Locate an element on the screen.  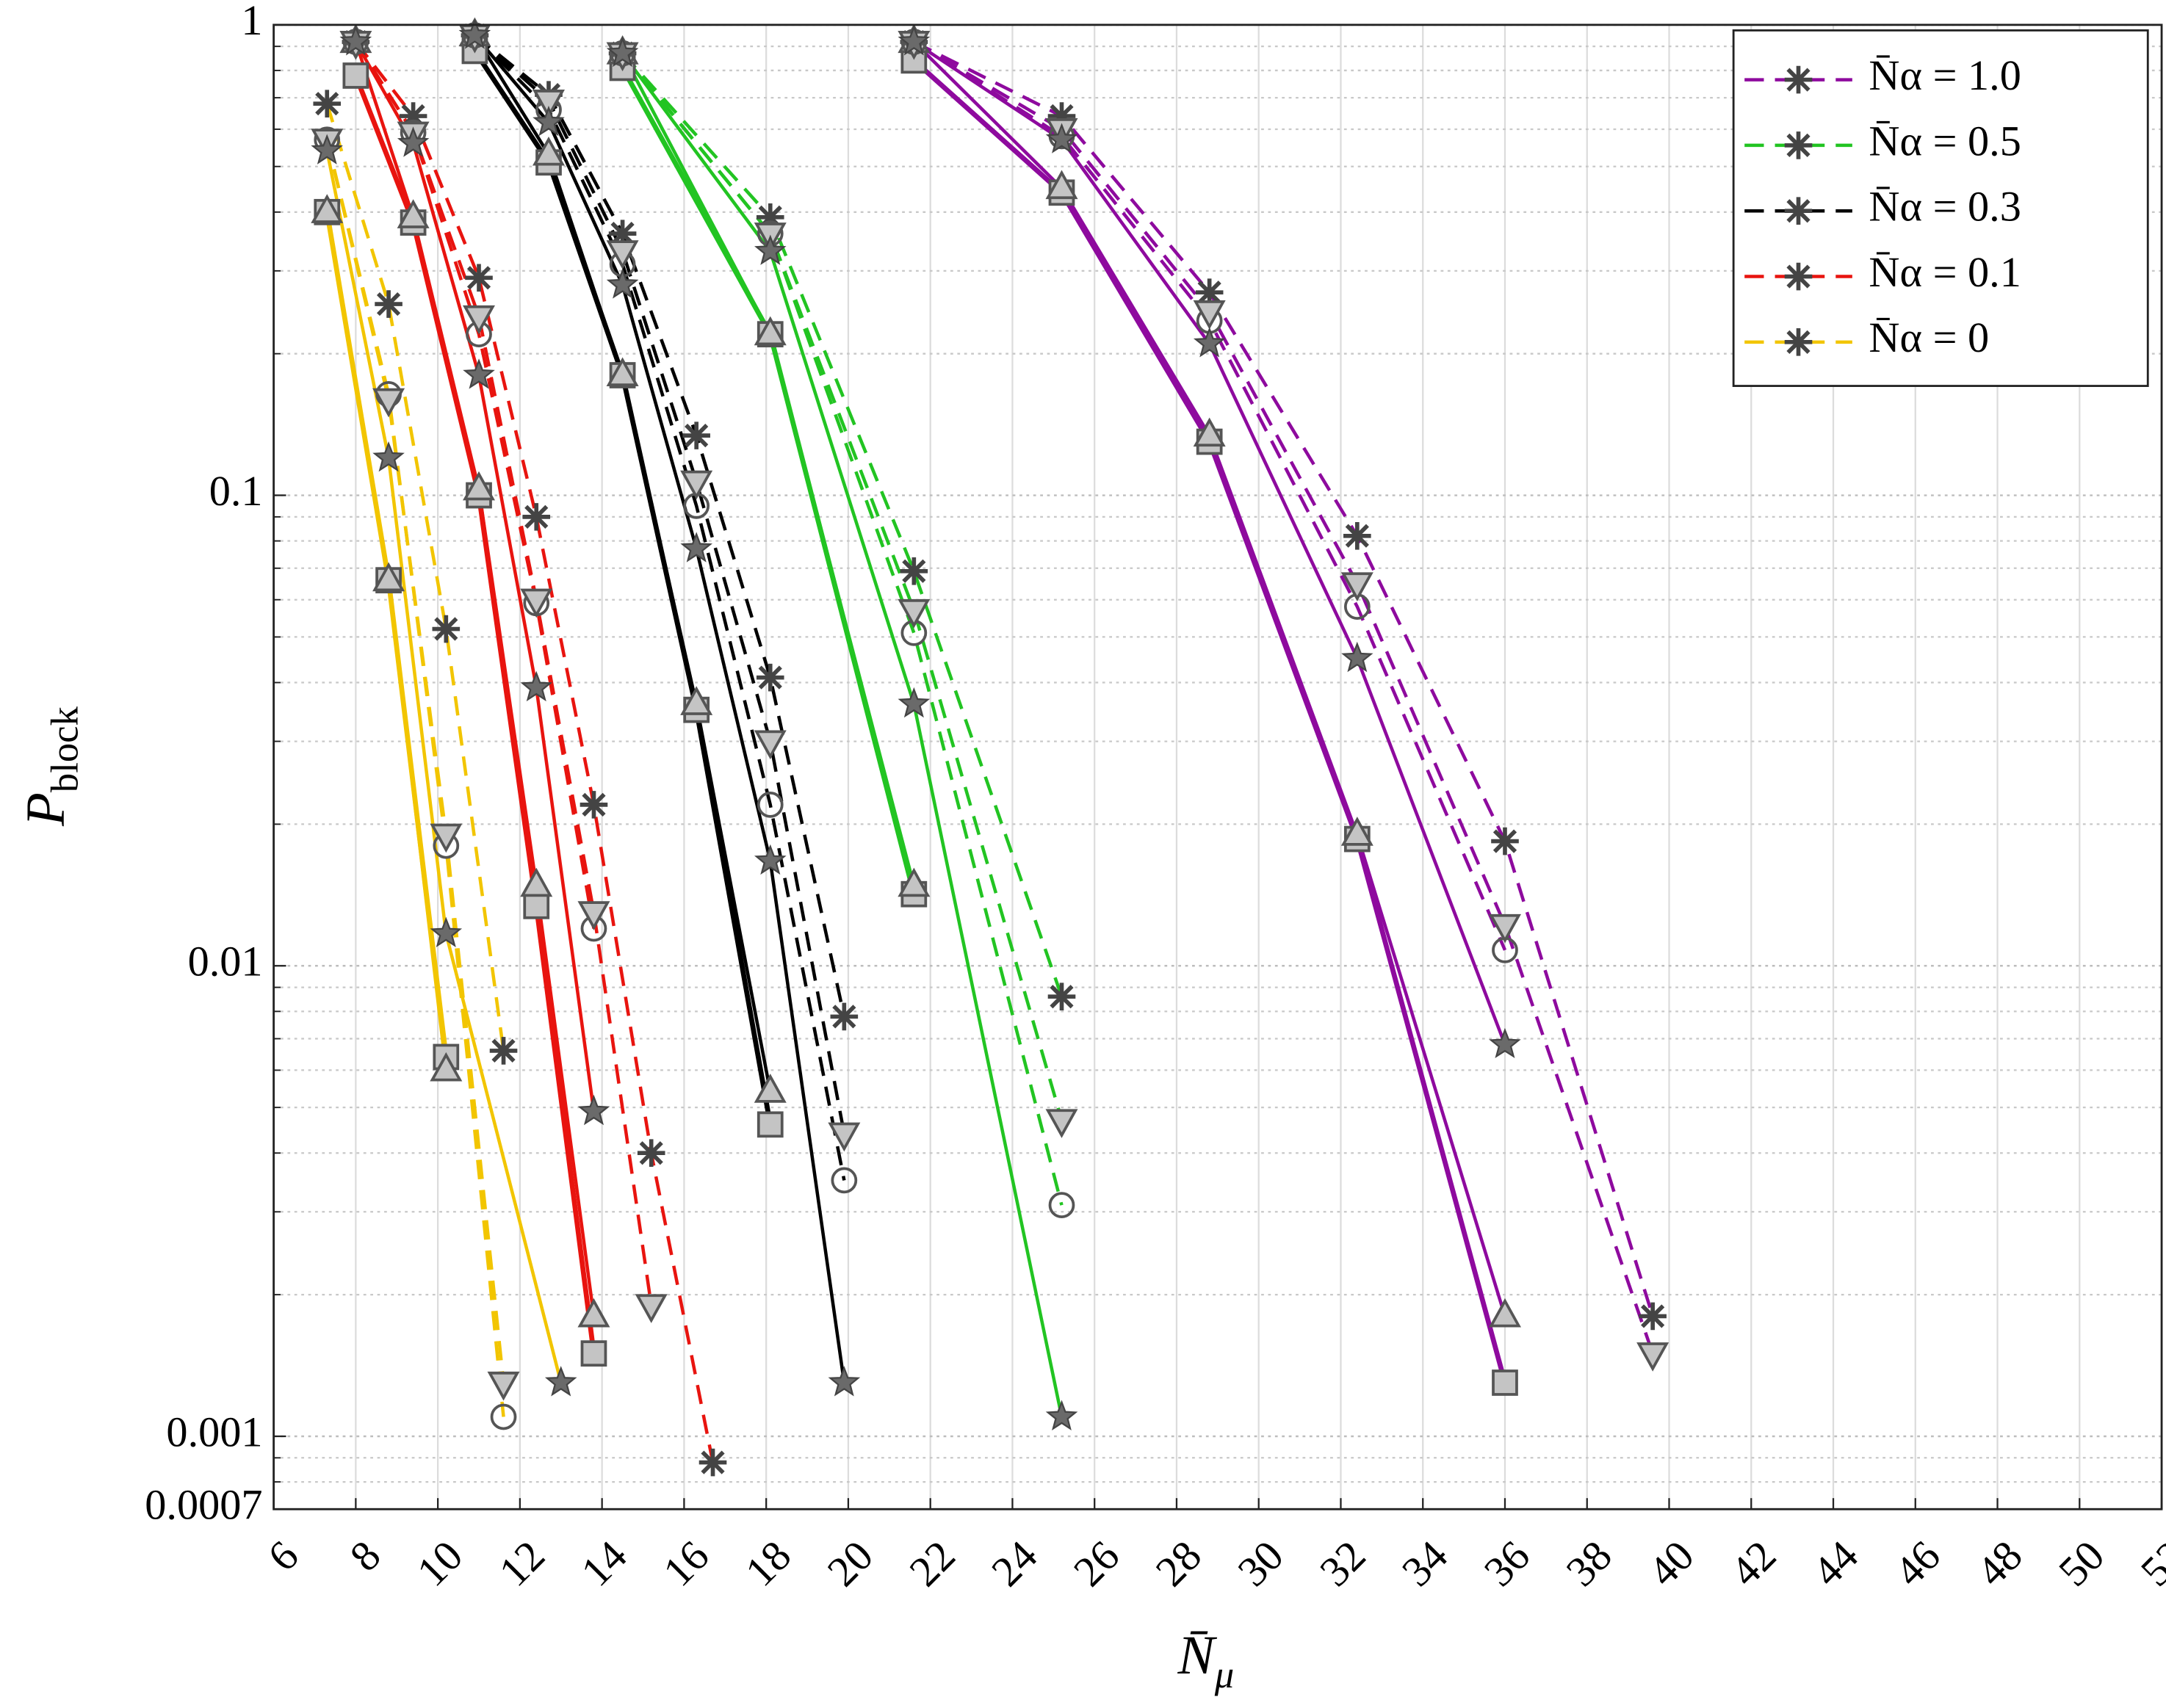
y-tick-label: 0.001 is located at coordinates (214, 1431).